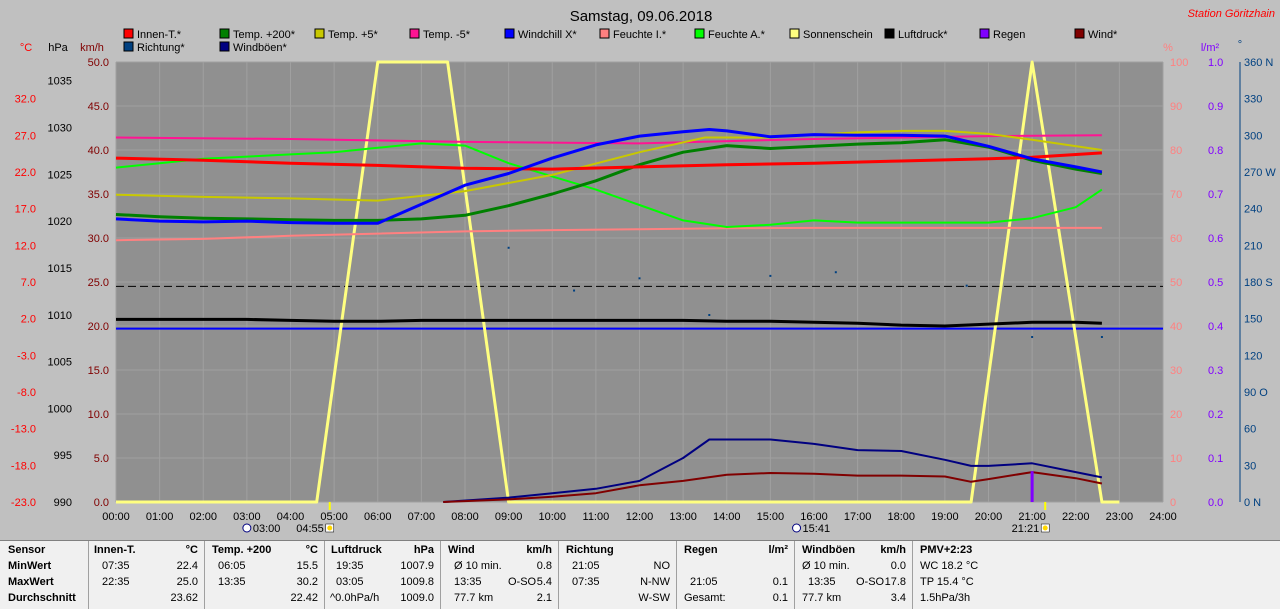  I want to click on unit-hpa: hPa, so click(58, 48).